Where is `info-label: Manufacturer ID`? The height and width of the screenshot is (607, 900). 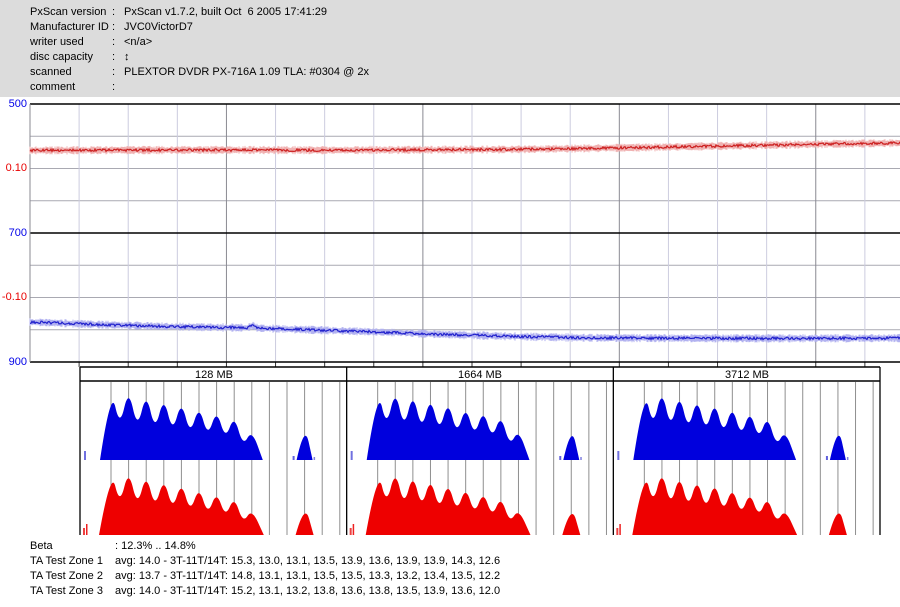 info-label: Manufacturer ID is located at coordinates (69, 27).